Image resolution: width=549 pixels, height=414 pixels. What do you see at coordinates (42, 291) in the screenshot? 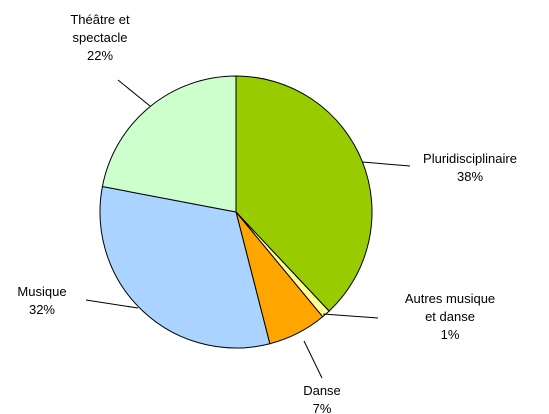
I see `category-label: Musique` at bounding box center [42, 291].